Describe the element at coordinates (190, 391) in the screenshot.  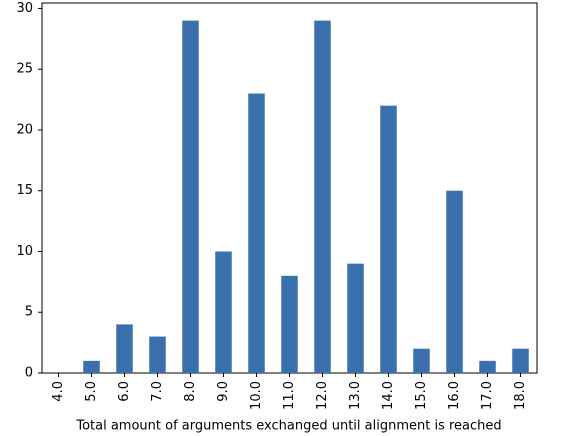
I see `x-tick-label: 8.0` at that location.